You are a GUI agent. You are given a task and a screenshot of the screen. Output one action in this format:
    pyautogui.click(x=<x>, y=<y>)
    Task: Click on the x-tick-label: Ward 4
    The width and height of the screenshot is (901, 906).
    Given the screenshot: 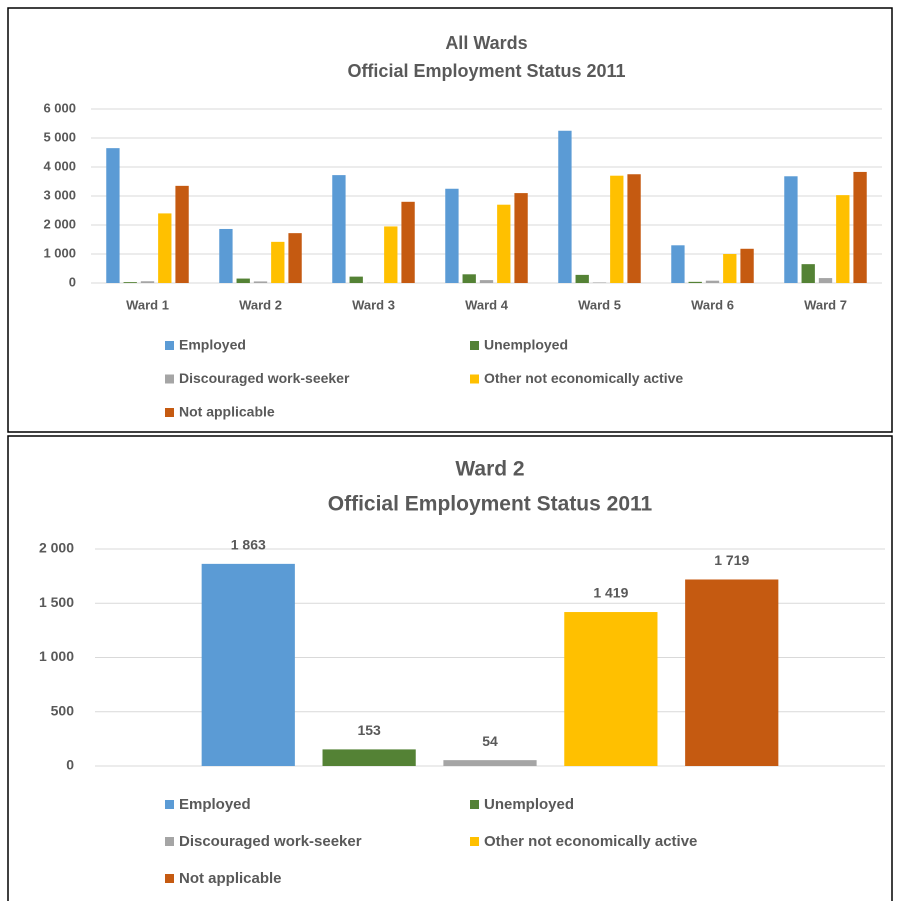 What is the action you would take?
    pyautogui.click(x=487, y=304)
    